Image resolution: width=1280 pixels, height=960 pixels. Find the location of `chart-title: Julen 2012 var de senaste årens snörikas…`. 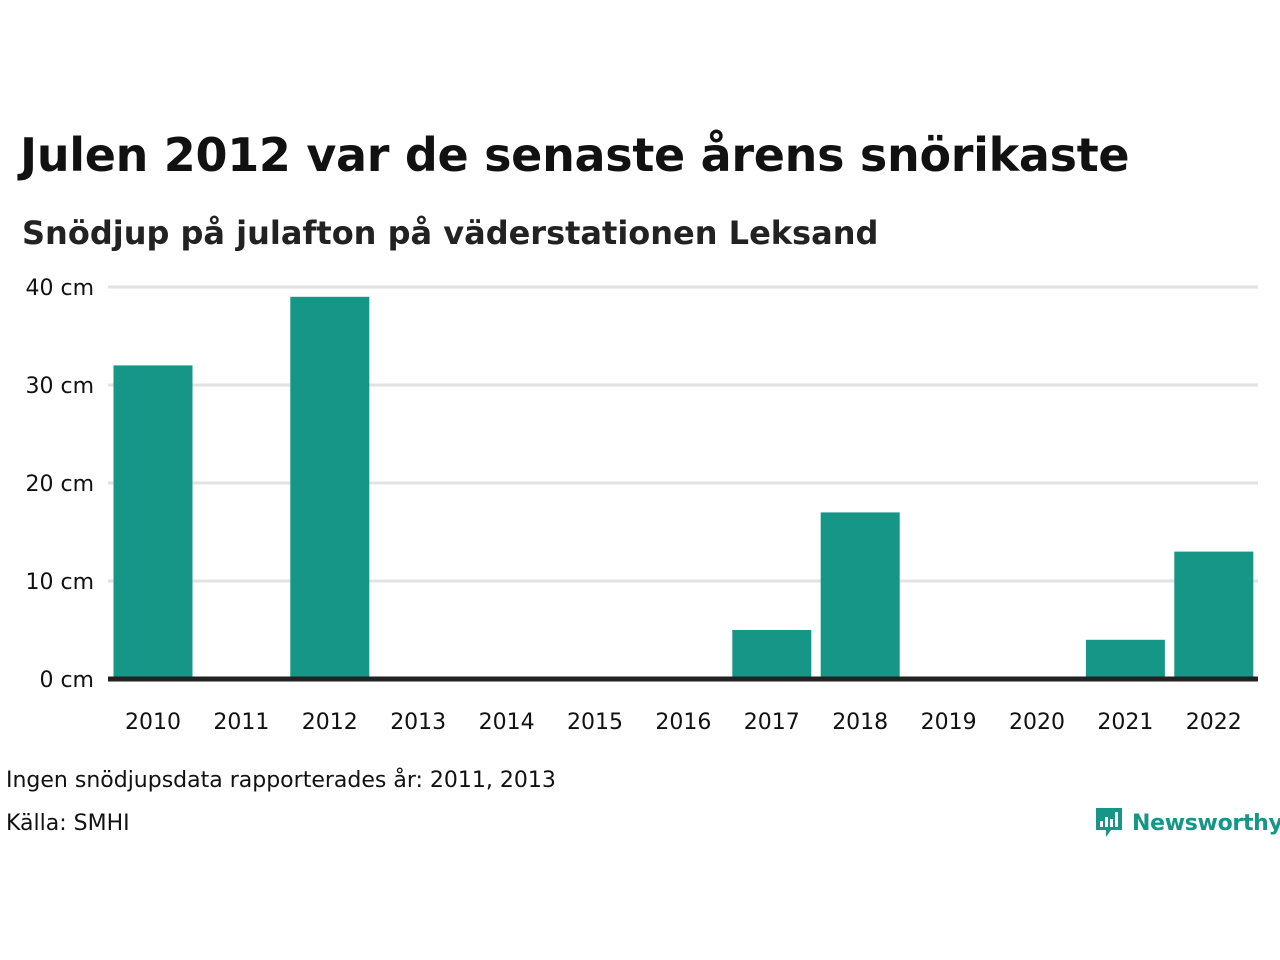

chart-title: Julen 2012 var de senaste årens snörikas… is located at coordinates (575, 155).